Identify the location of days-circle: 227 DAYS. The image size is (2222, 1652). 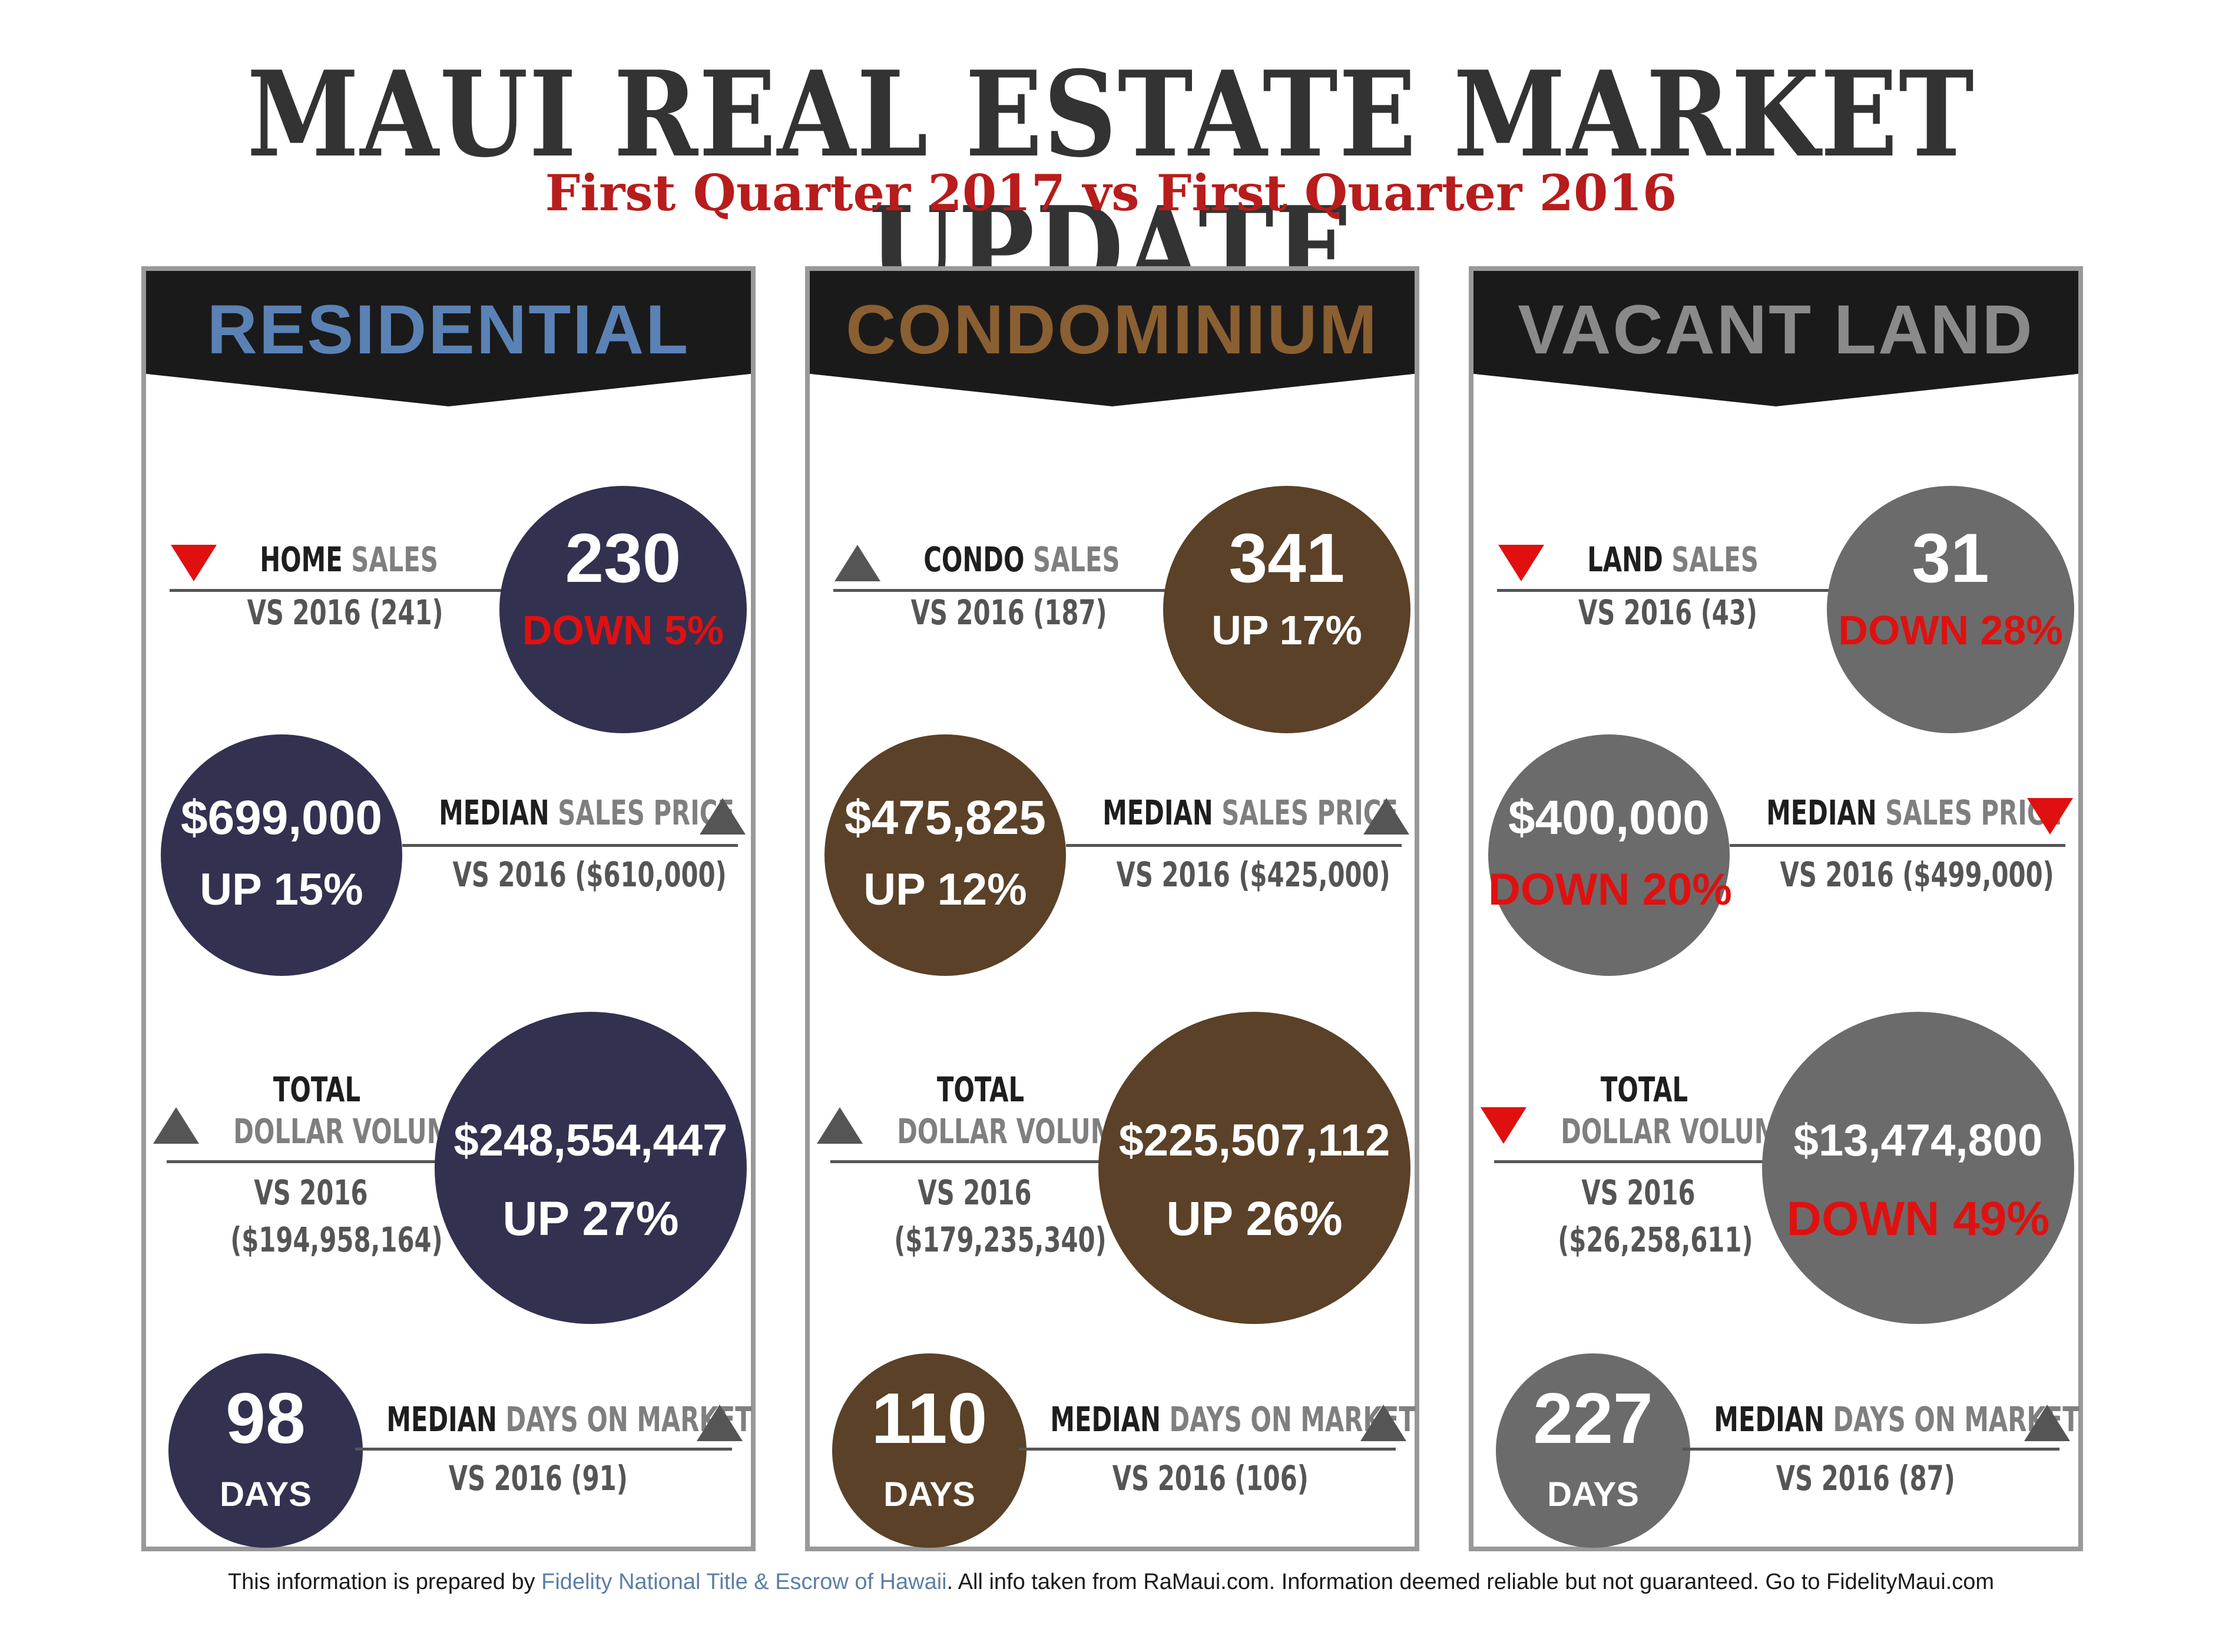
(1593, 1451).